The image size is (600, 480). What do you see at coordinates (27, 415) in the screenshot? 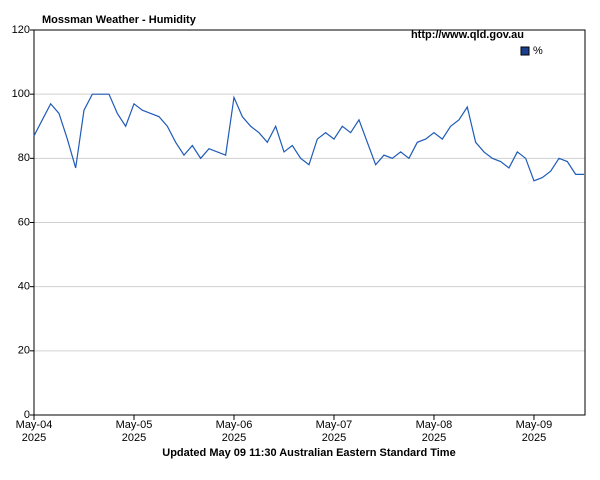
I see `y-tick-label: 0` at bounding box center [27, 415].